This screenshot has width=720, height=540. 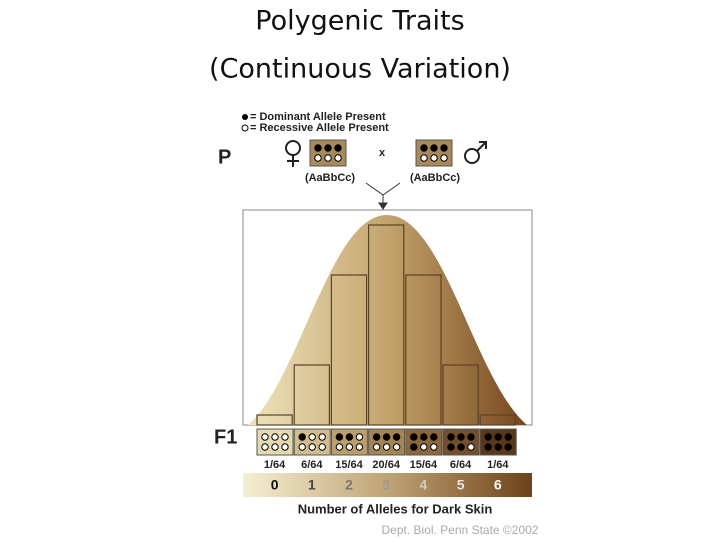 I want to click on value-label: 20/64, so click(x=386, y=465).